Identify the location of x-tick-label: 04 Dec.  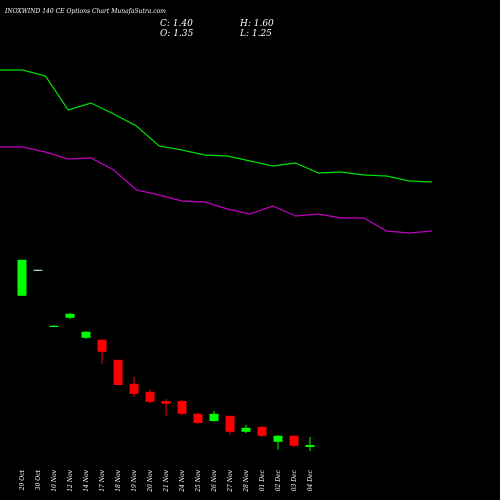
(310, 480).